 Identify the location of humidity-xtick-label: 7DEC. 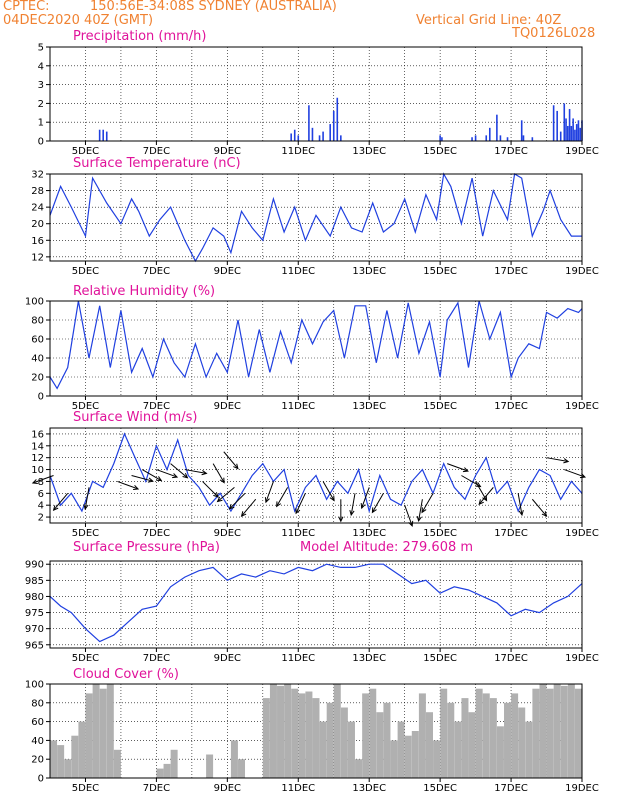
(156, 406).